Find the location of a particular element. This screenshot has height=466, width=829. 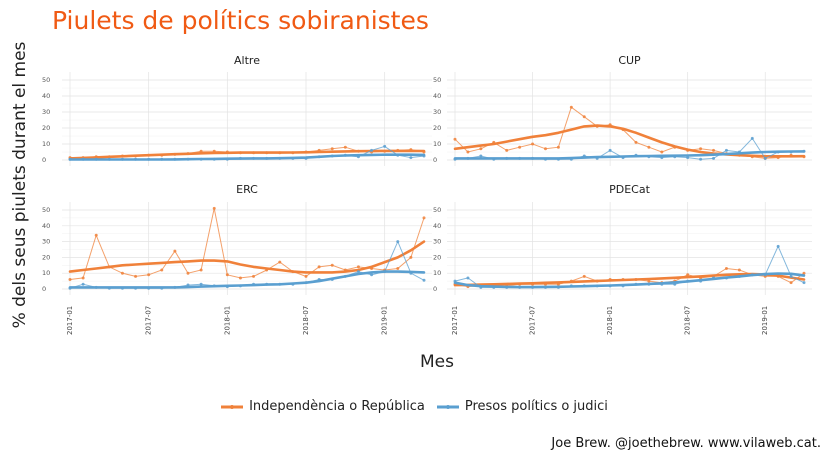

caption: Joe Brew. @joethebrew. www.vilaweb.cat. is located at coordinates (686, 443).